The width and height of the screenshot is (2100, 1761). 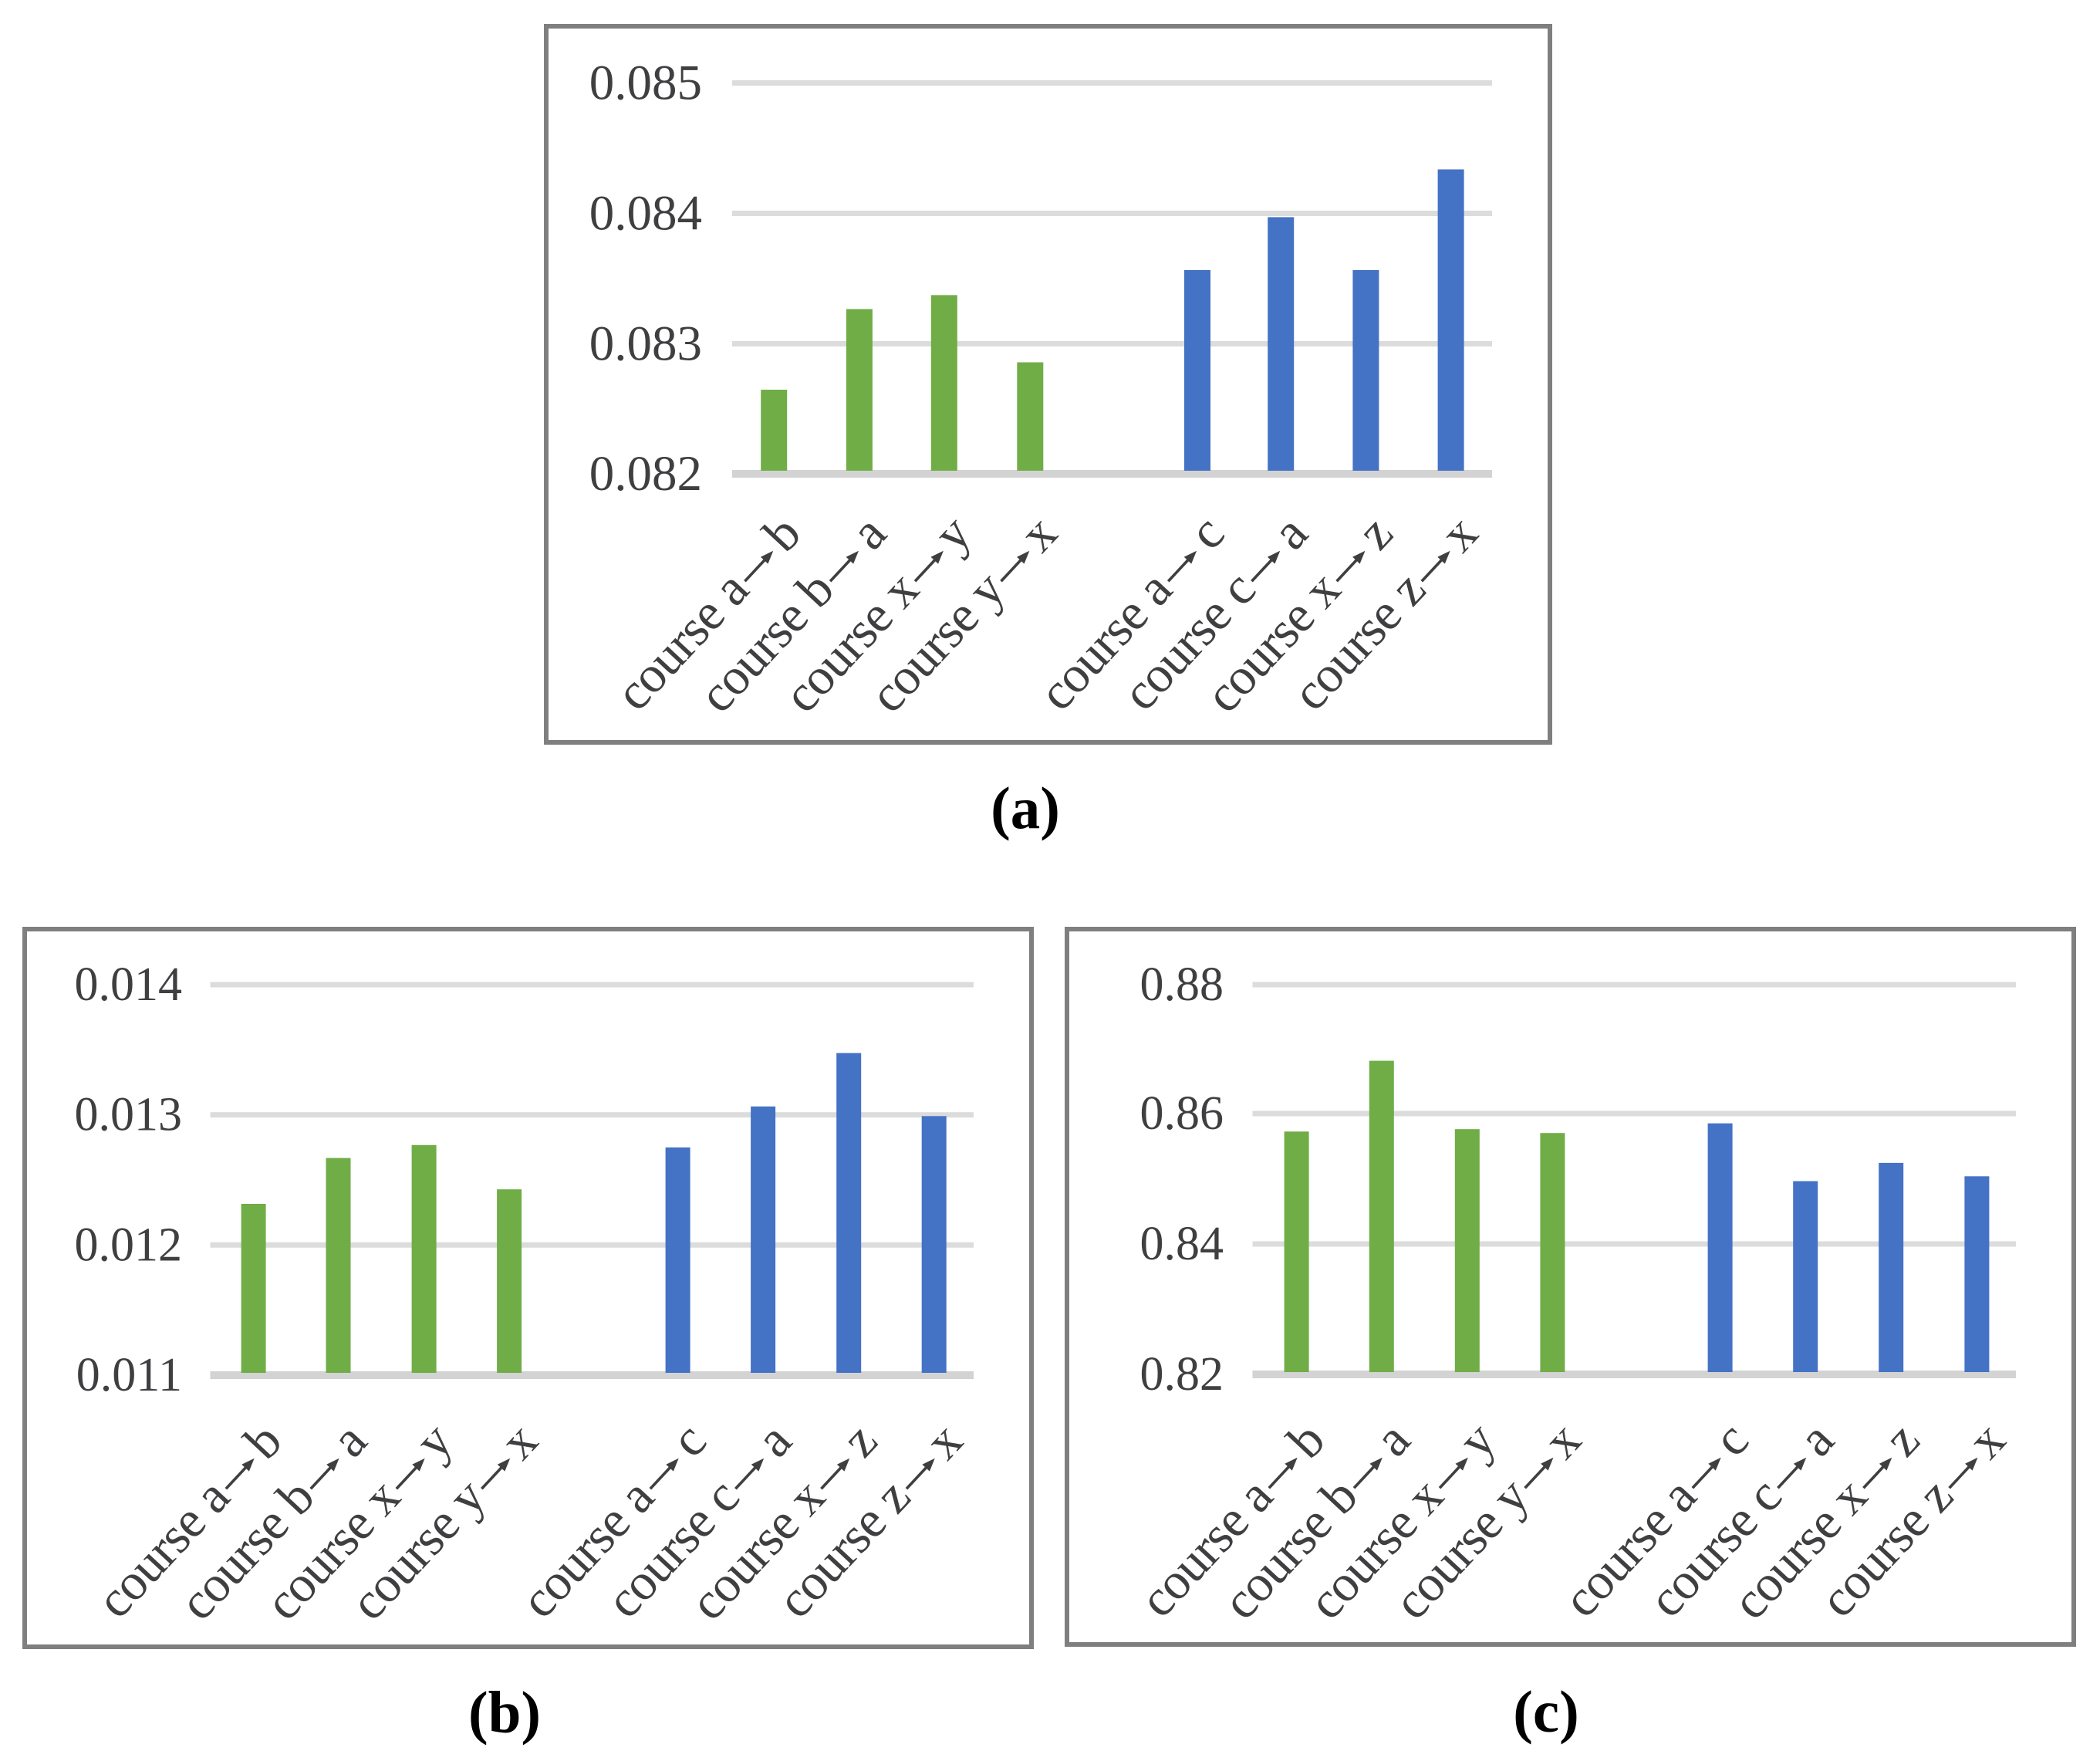 I want to click on svg-text: 0.084, so click(x=645, y=214).